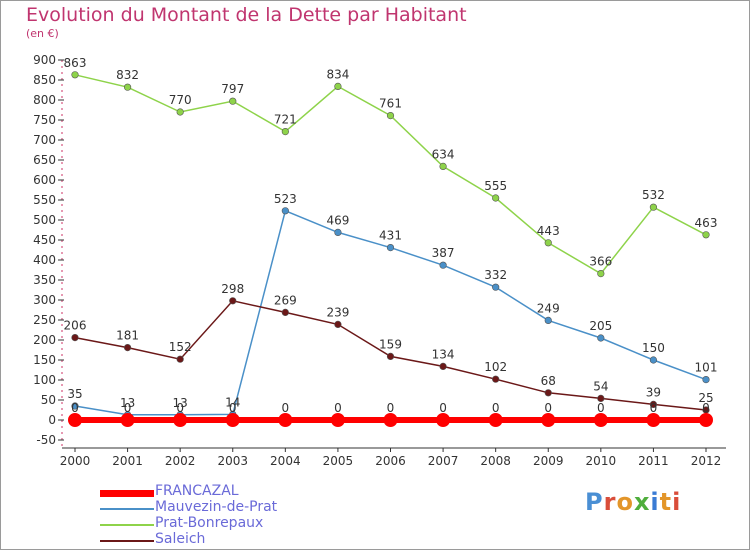 The width and height of the screenshot is (750, 550). What do you see at coordinates (600, 326) in the screenshot?
I see `data-label: 205` at bounding box center [600, 326].